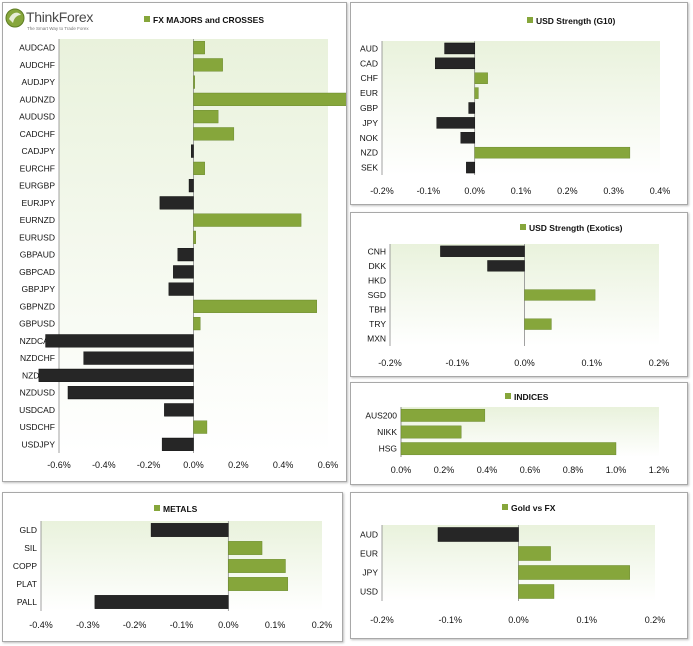 This screenshot has width=693, height=646. I want to click on category-label: GBP, so click(369, 108).